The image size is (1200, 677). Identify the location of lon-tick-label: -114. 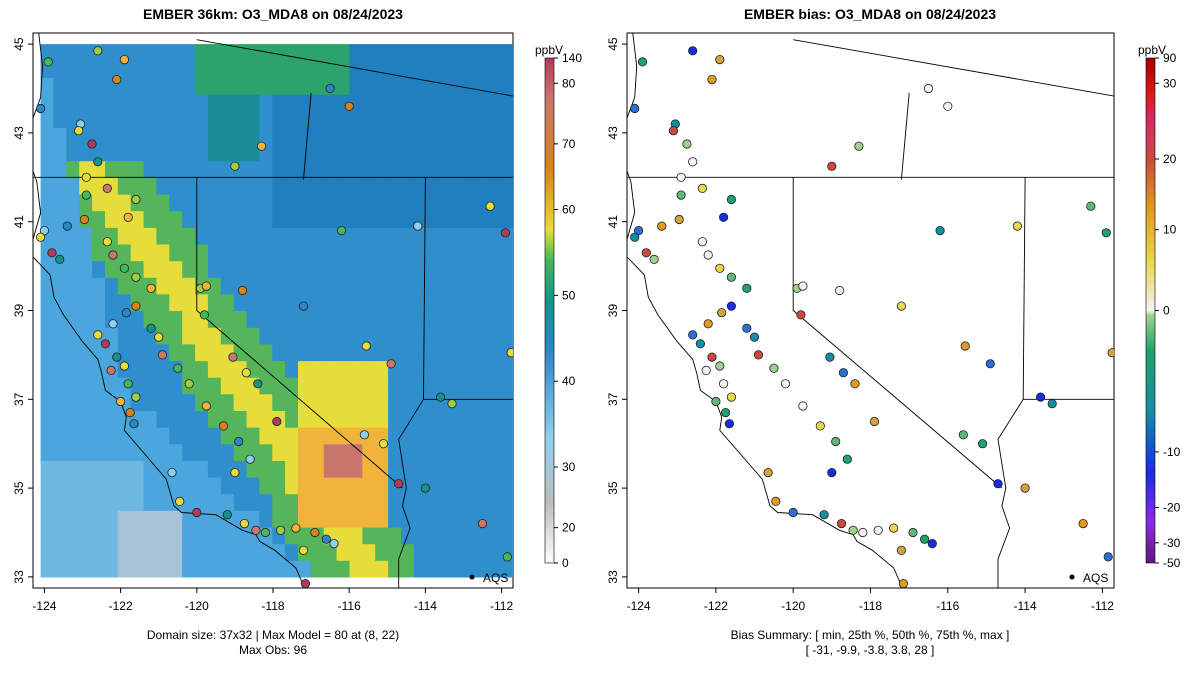
(425, 606).